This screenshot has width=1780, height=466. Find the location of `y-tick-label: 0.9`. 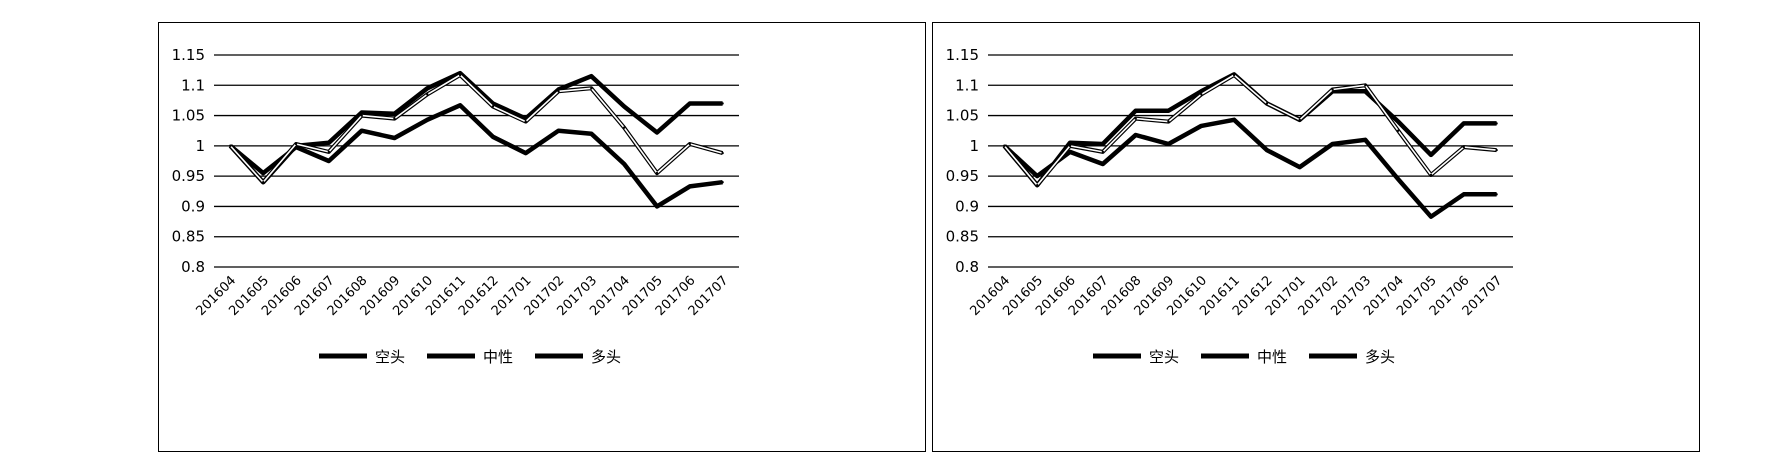

y-tick-label: 0.9 is located at coordinates (967, 206).